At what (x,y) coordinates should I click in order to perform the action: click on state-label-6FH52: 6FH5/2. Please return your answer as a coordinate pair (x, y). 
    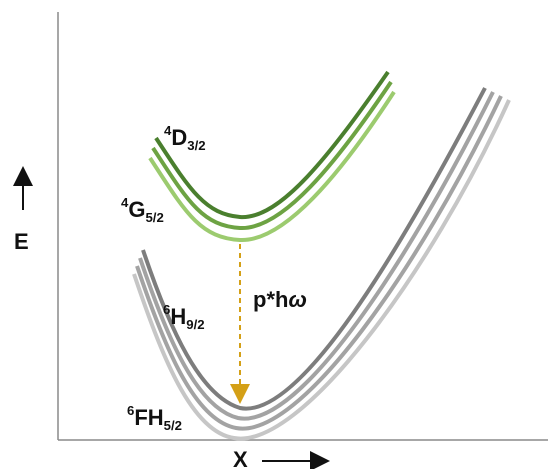
    Looking at the image, I should click on (155, 418).